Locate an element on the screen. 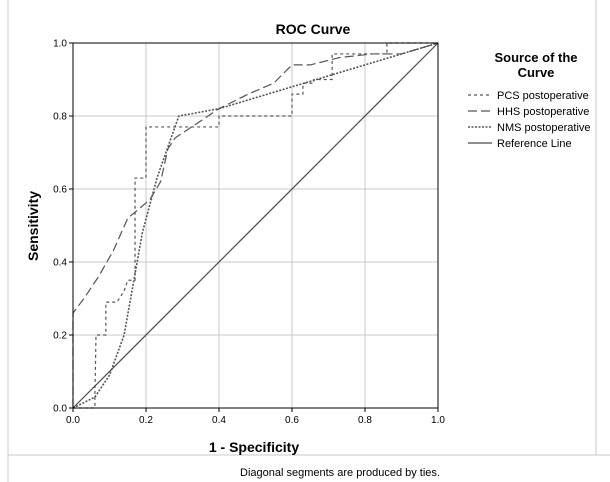 Image resolution: width=610 pixels, height=482 pixels. y-tick-label: 0.0 is located at coordinates (60, 409).